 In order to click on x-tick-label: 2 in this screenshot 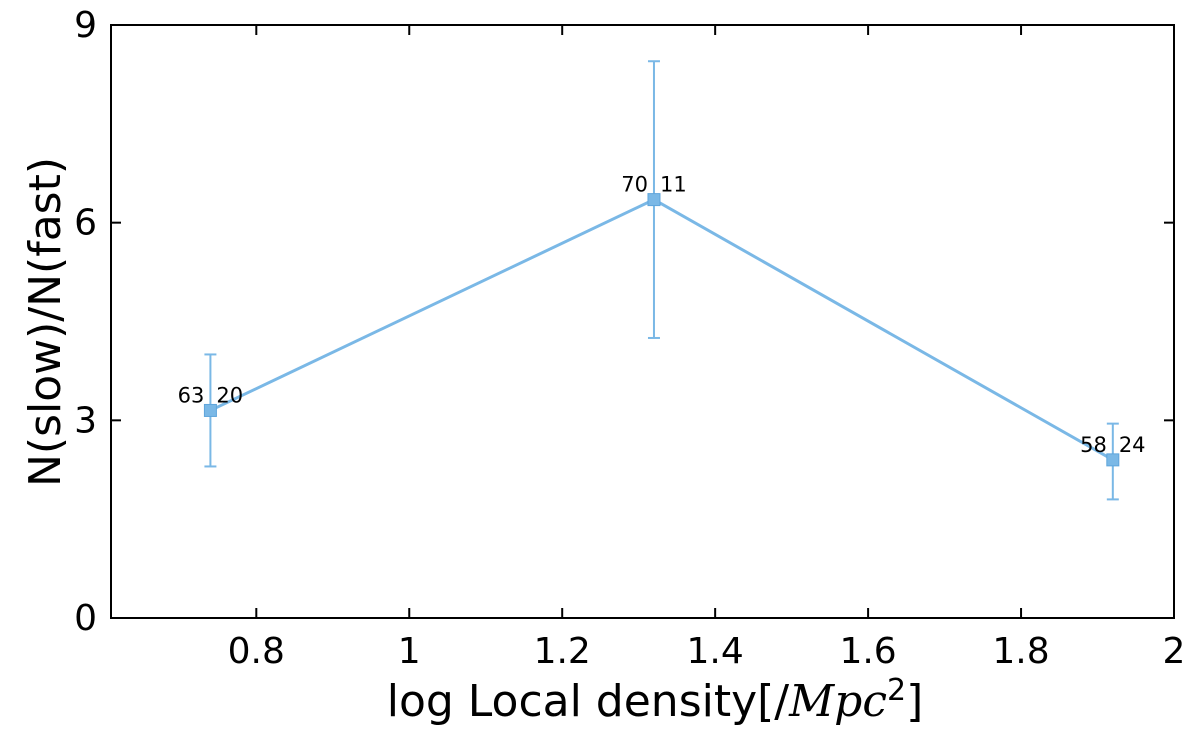, I will do `click(1174, 651)`.